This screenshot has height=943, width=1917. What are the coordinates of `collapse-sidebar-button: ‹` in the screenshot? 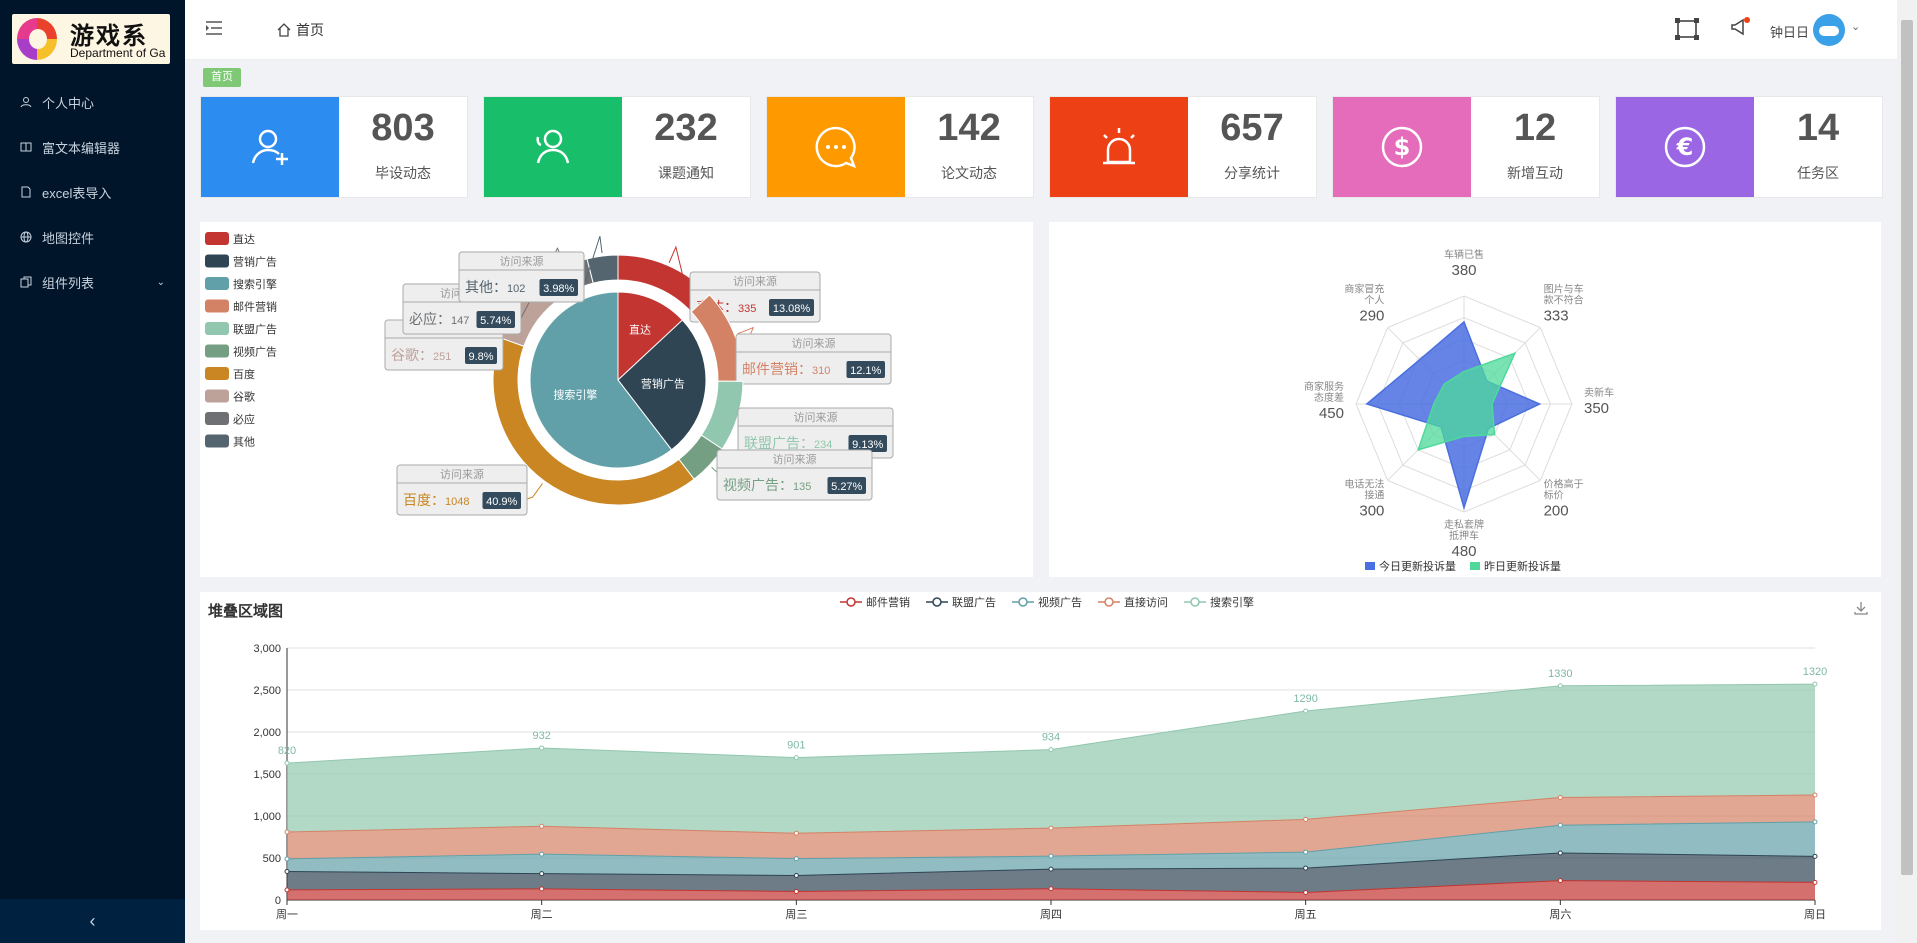 It's located at (92, 921).